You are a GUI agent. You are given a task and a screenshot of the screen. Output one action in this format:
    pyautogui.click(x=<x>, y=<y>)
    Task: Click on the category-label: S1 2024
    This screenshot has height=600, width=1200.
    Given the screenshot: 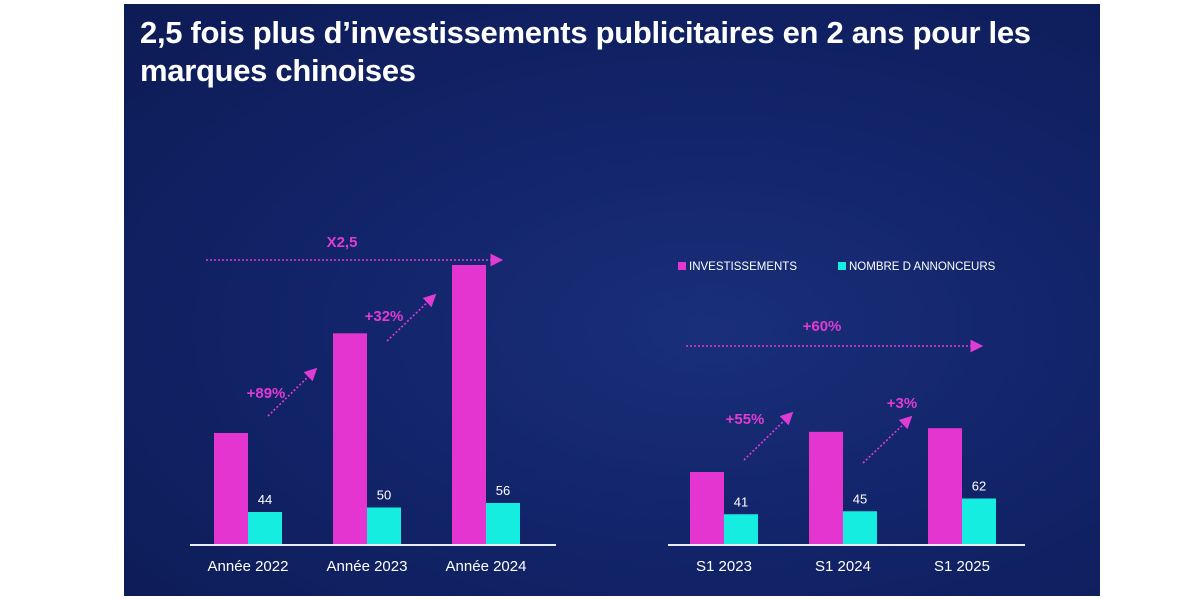 What is the action you would take?
    pyautogui.click(x=843, y=566)
    